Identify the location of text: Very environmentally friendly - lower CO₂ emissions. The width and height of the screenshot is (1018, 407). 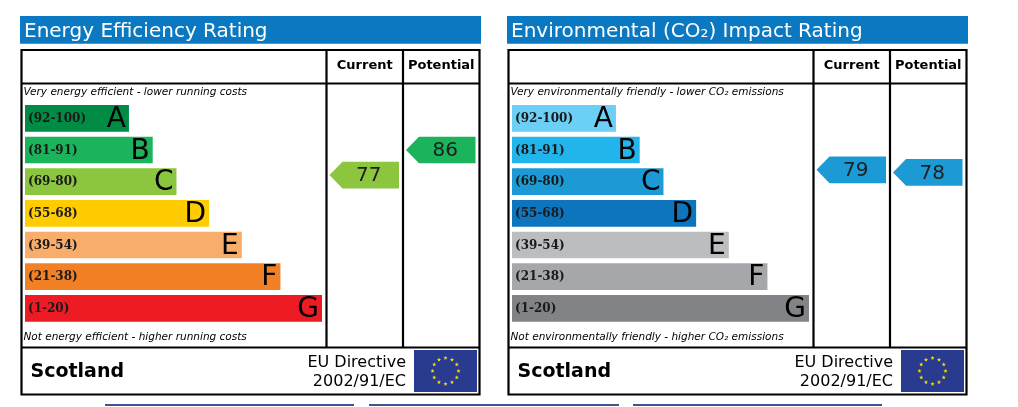
(647, 91).